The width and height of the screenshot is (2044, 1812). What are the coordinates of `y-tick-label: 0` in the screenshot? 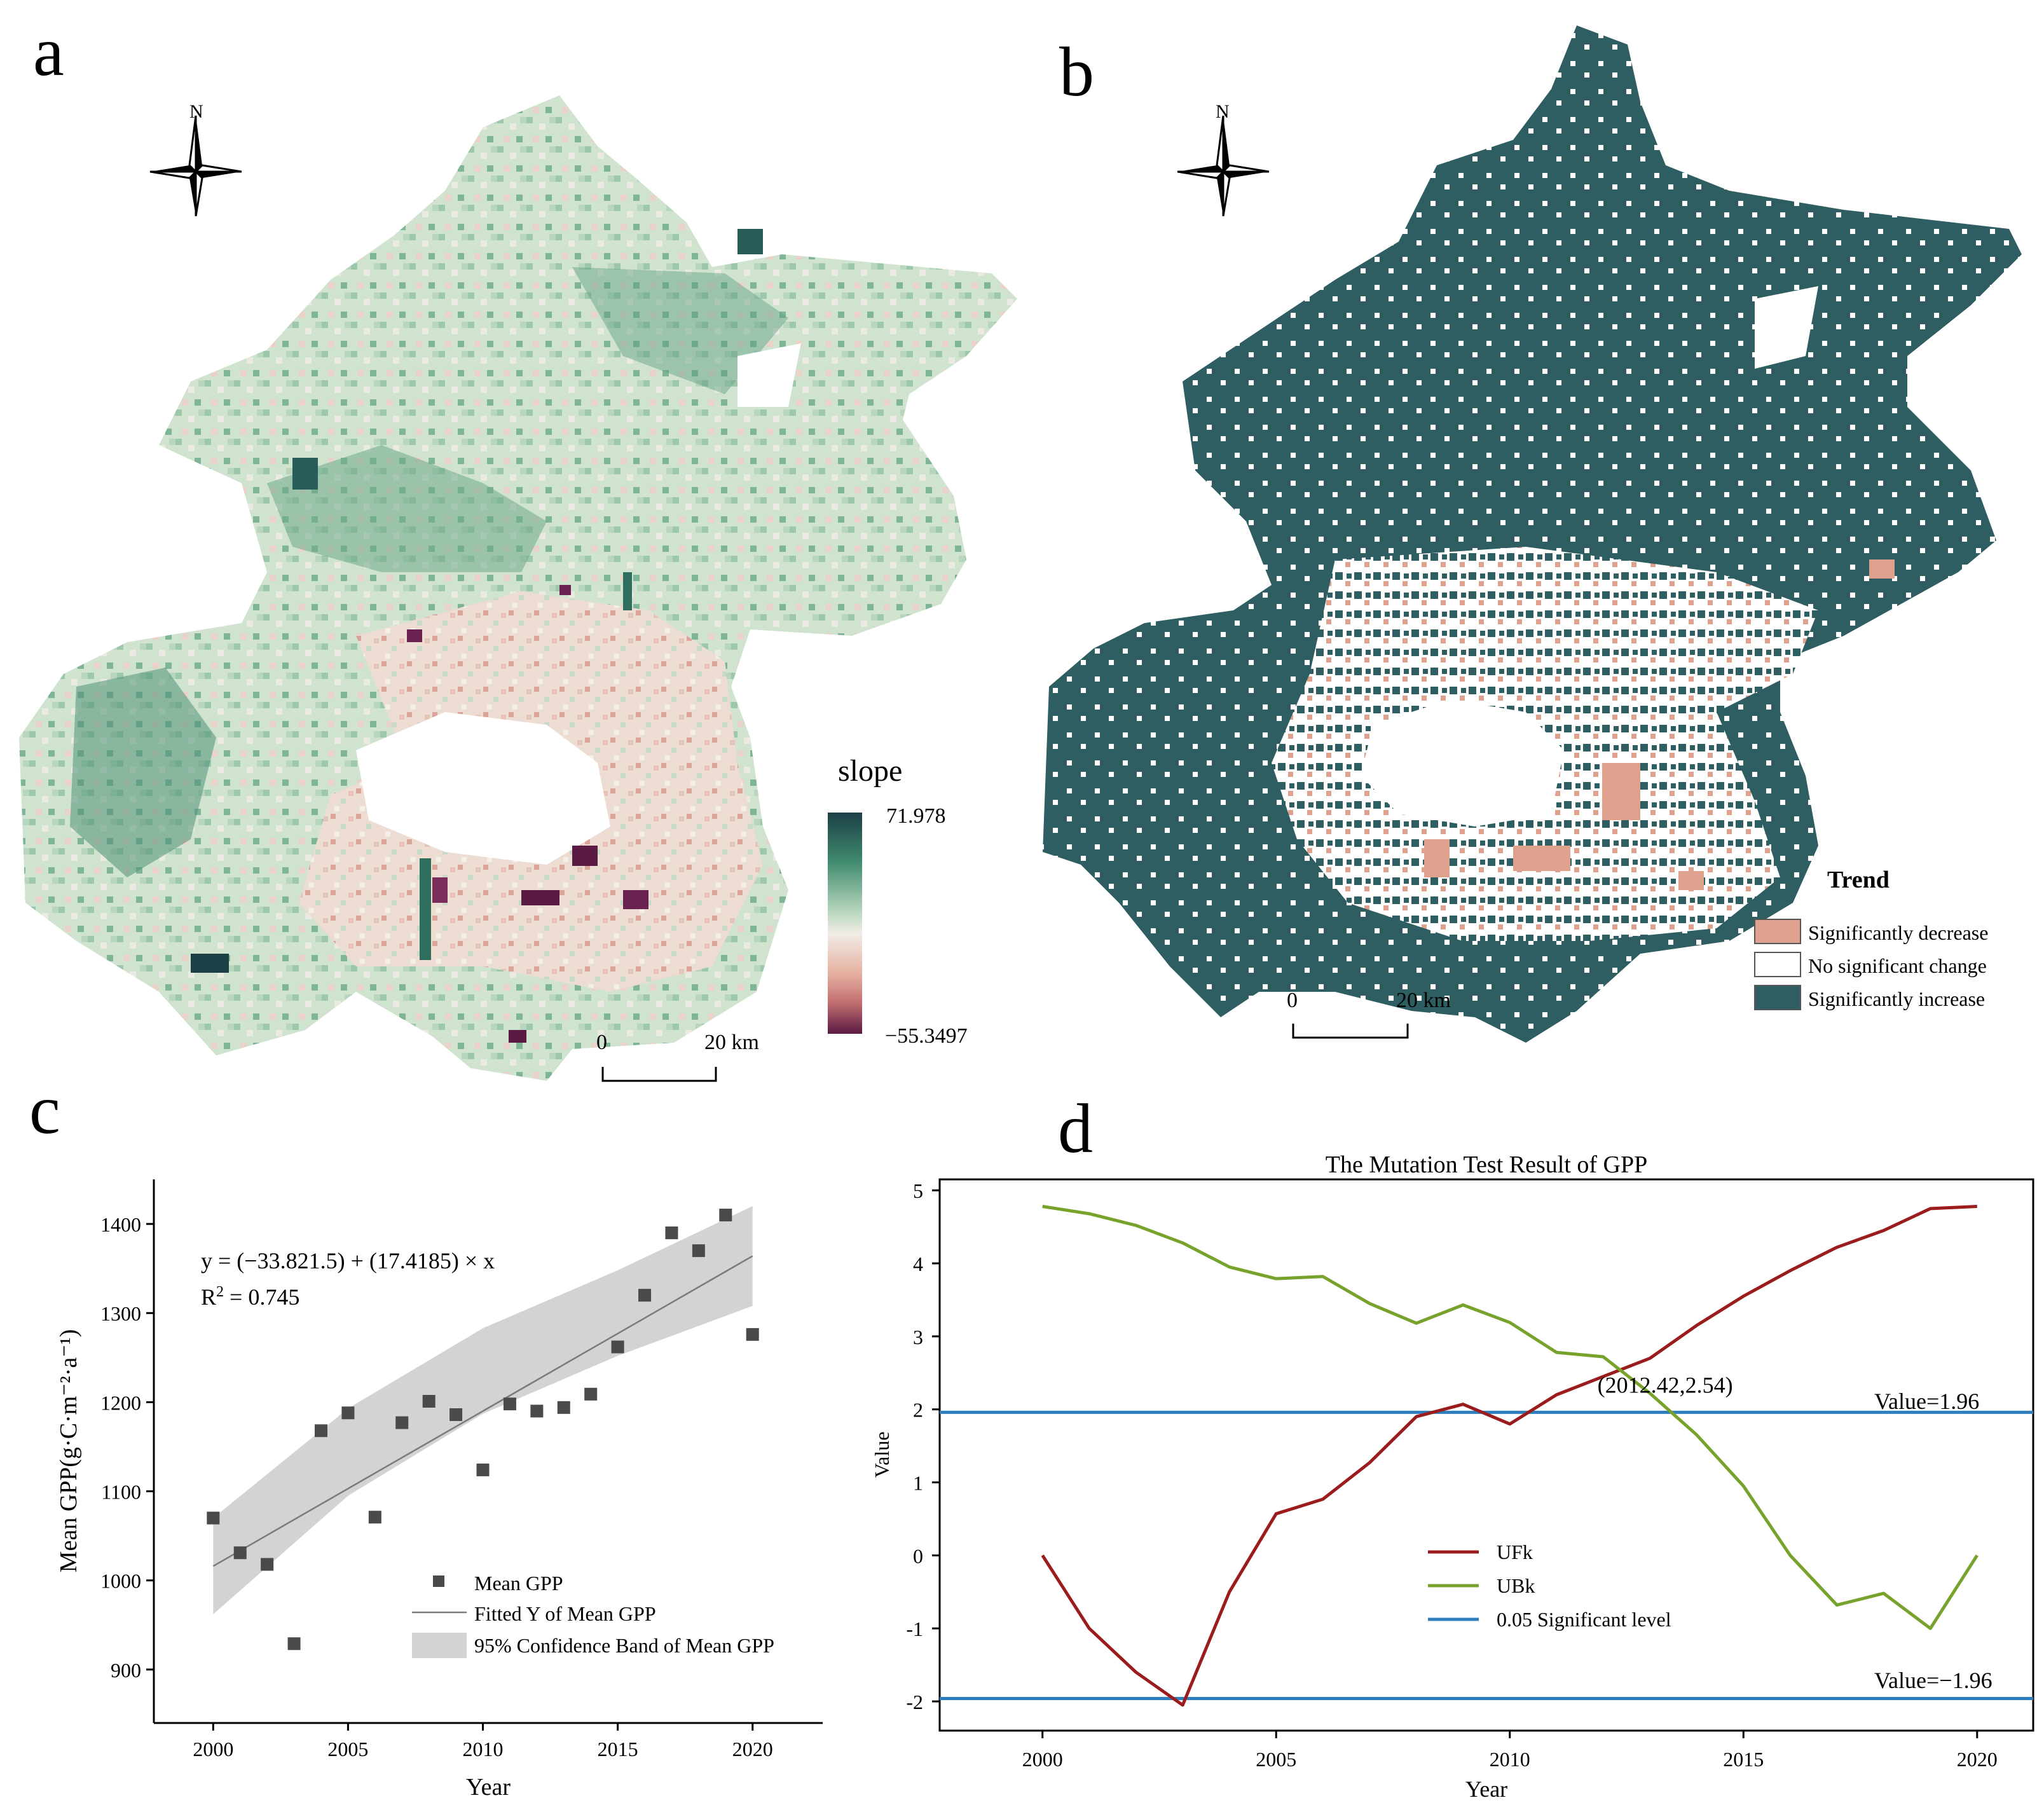 It's located at (918, 1555).